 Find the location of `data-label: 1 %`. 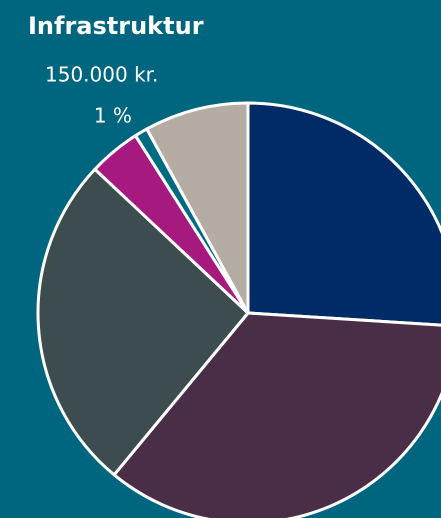

data-label: 1 % is located at coordinates (113, 115).